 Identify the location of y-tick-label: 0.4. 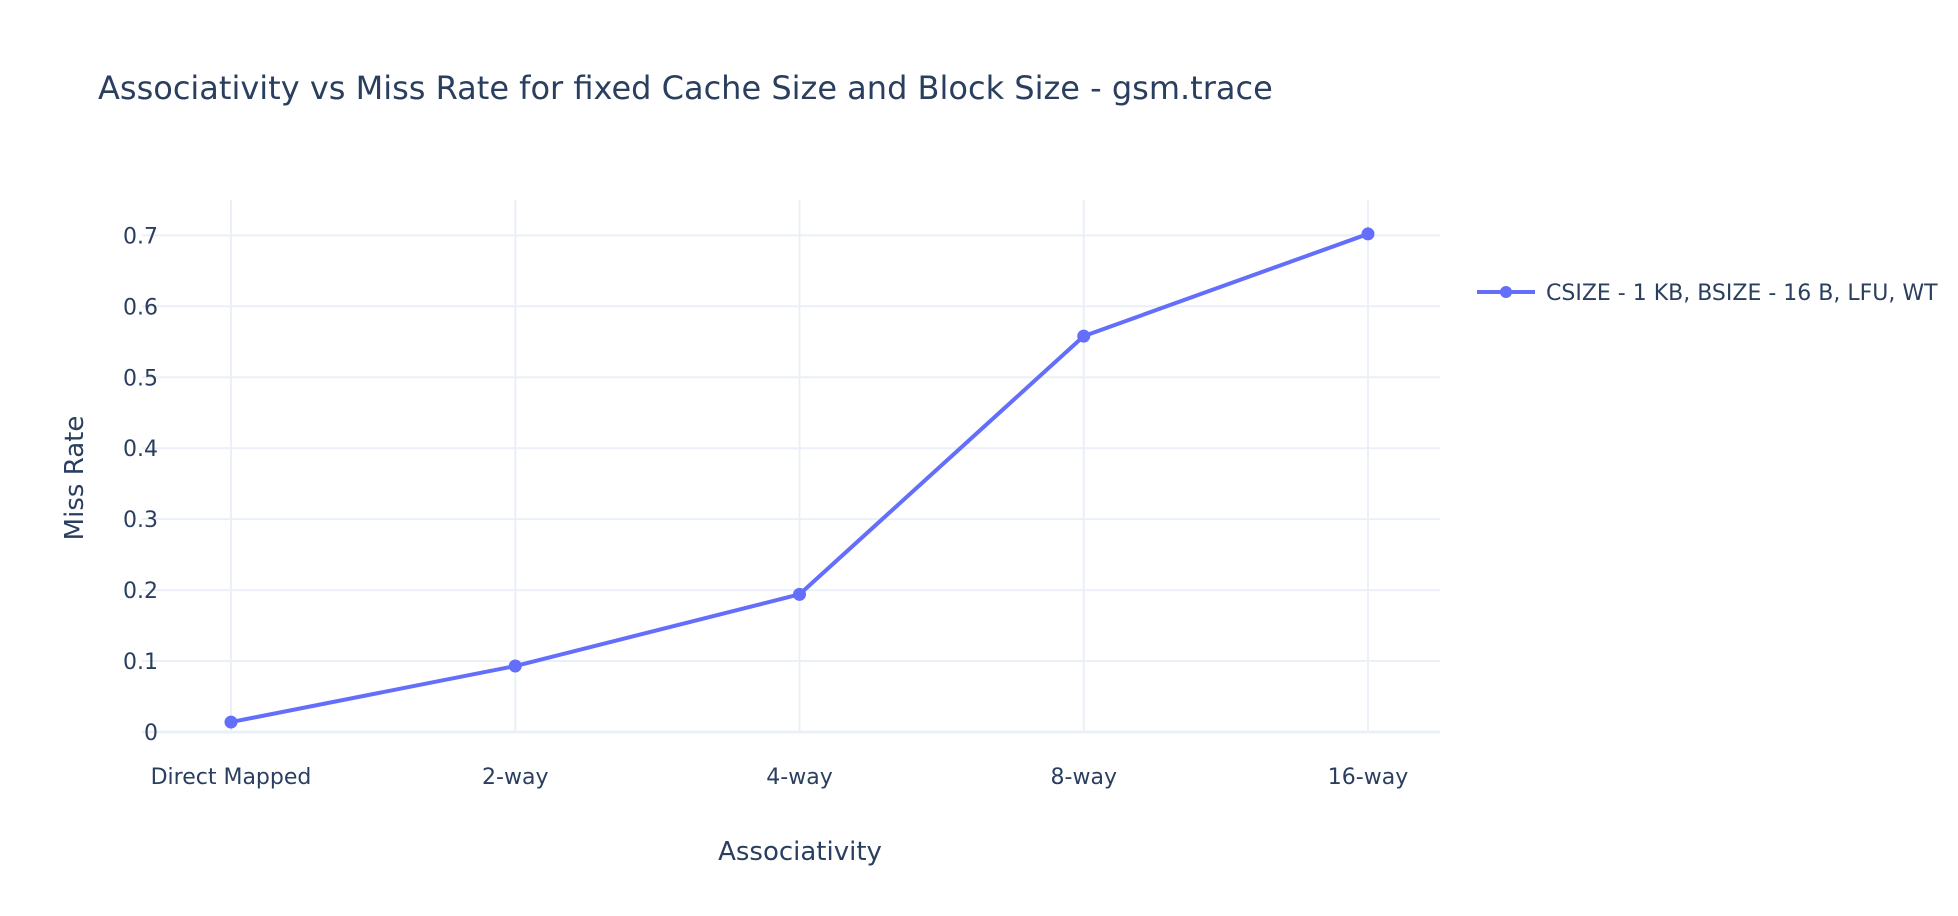
(140, 449).